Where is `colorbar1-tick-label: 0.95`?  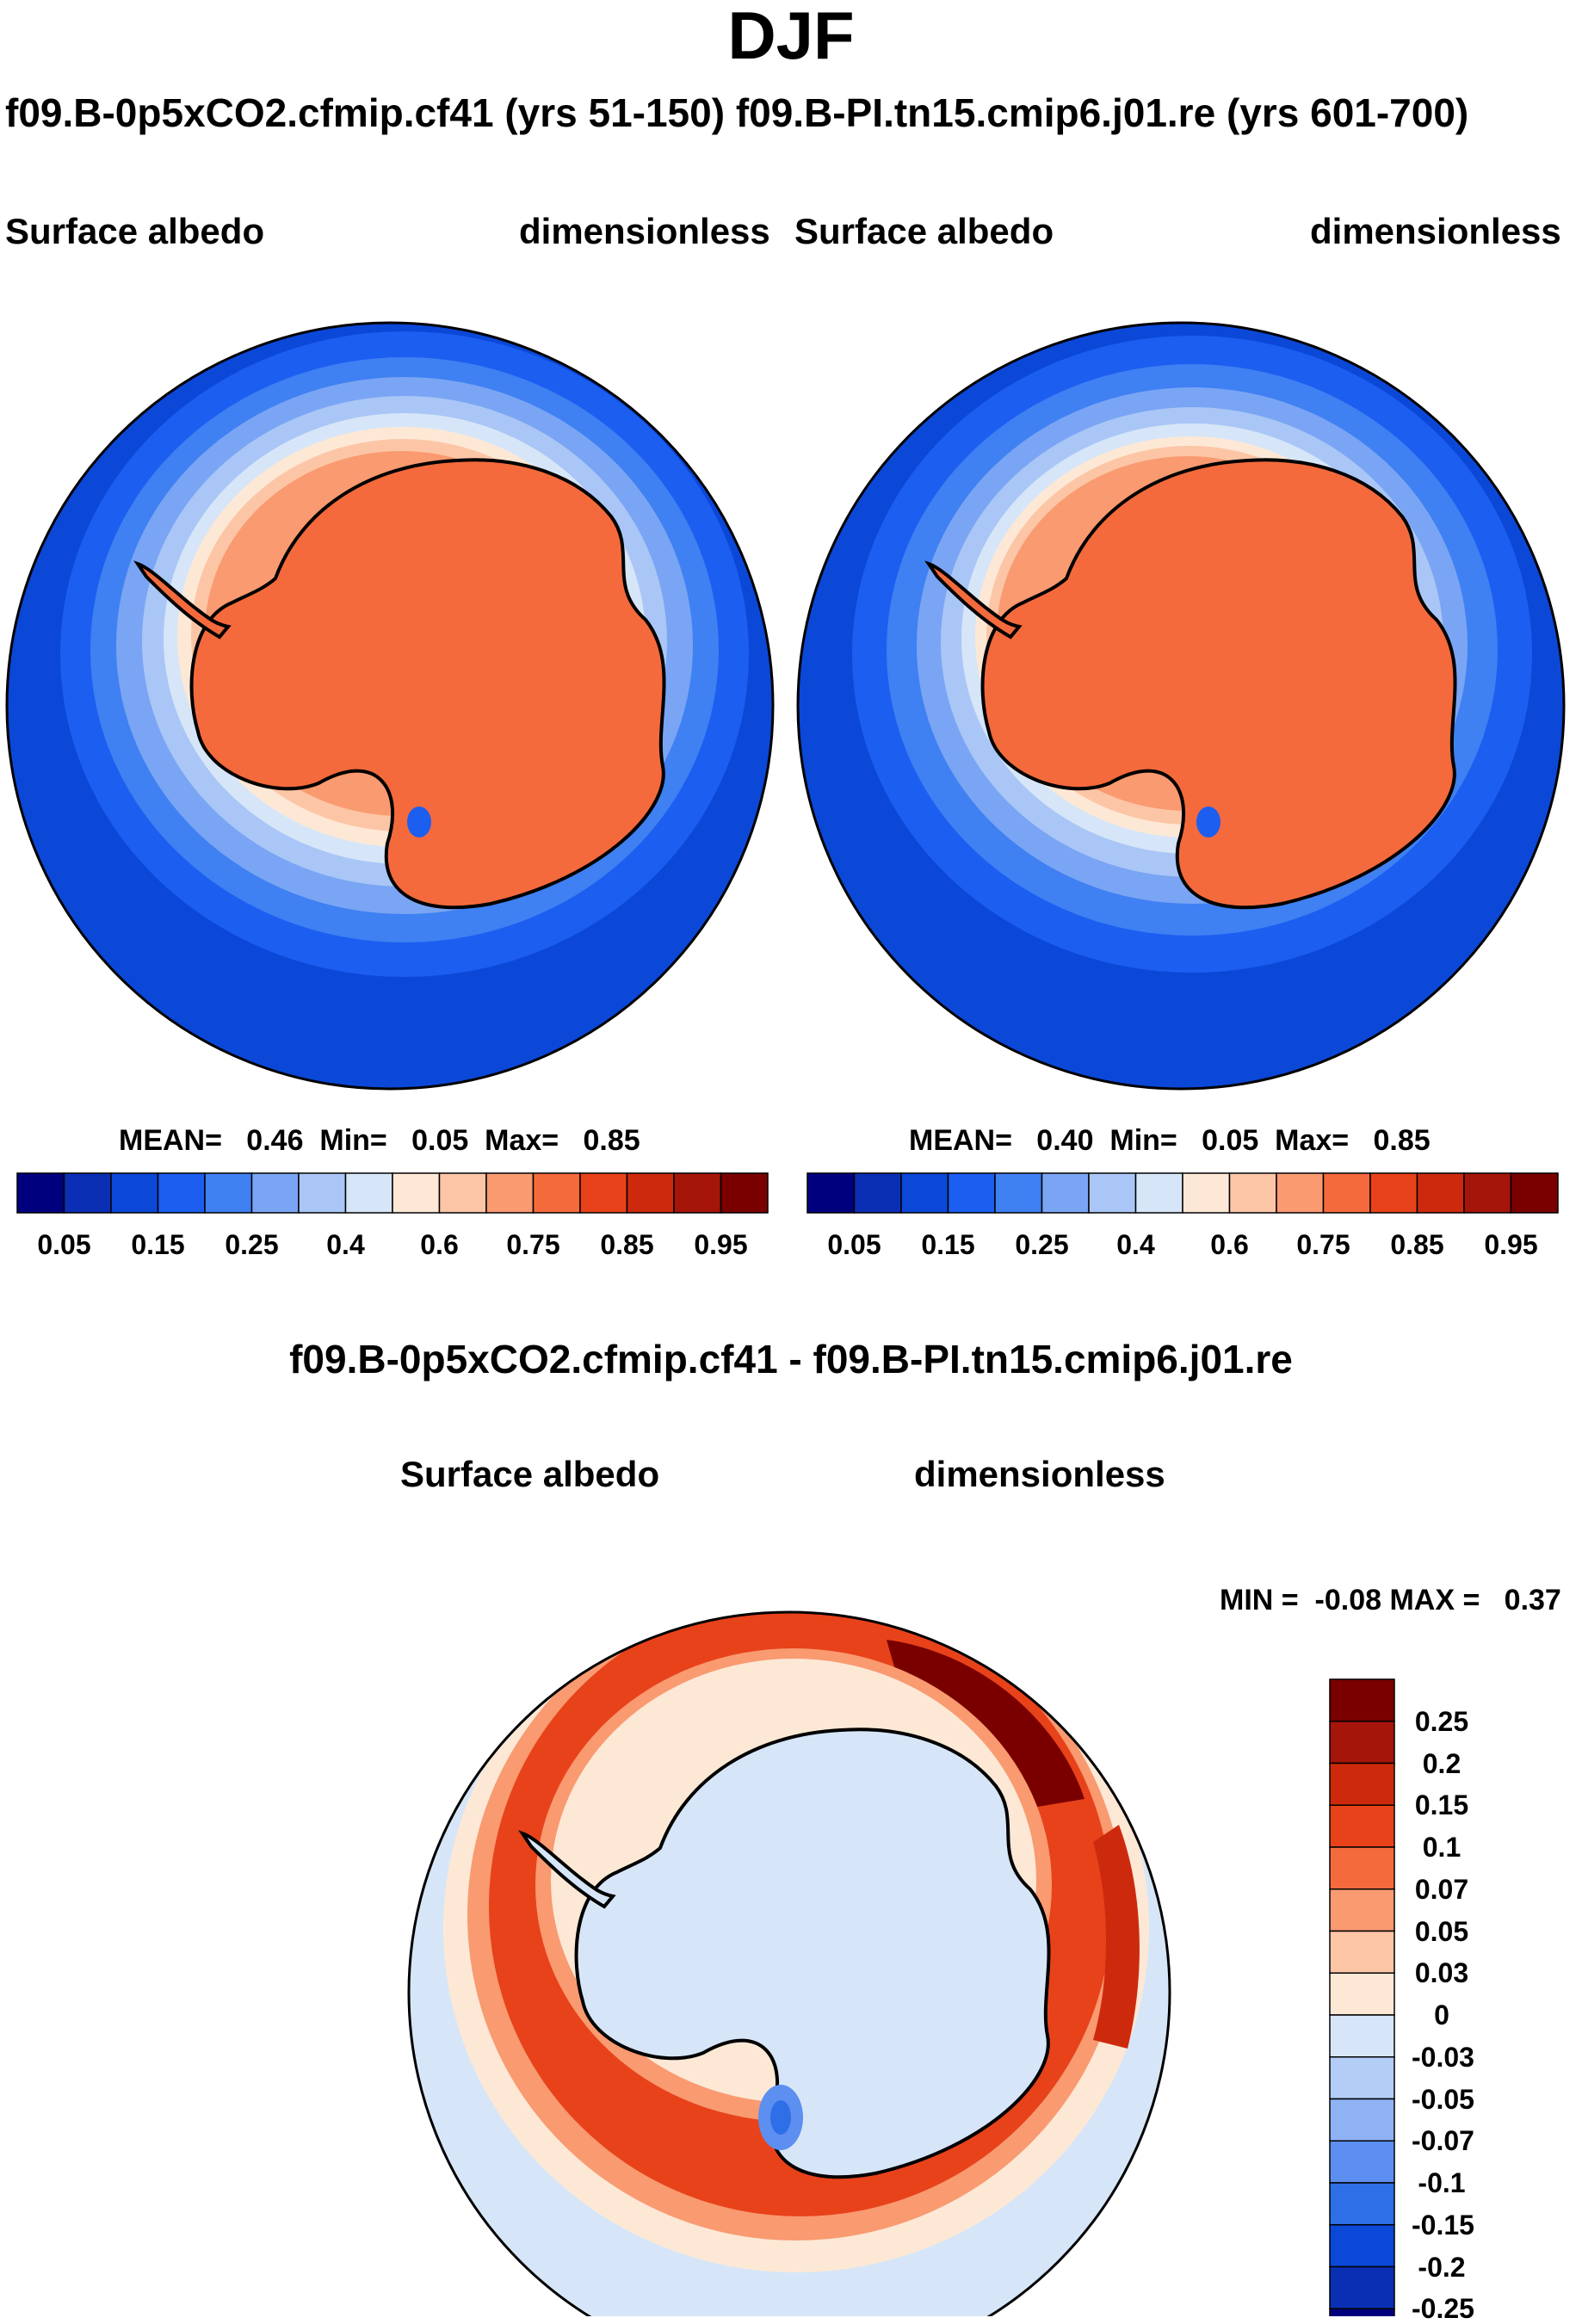 colorbar1-tick-label: 0.95 is located at coordinates (721, 1244).